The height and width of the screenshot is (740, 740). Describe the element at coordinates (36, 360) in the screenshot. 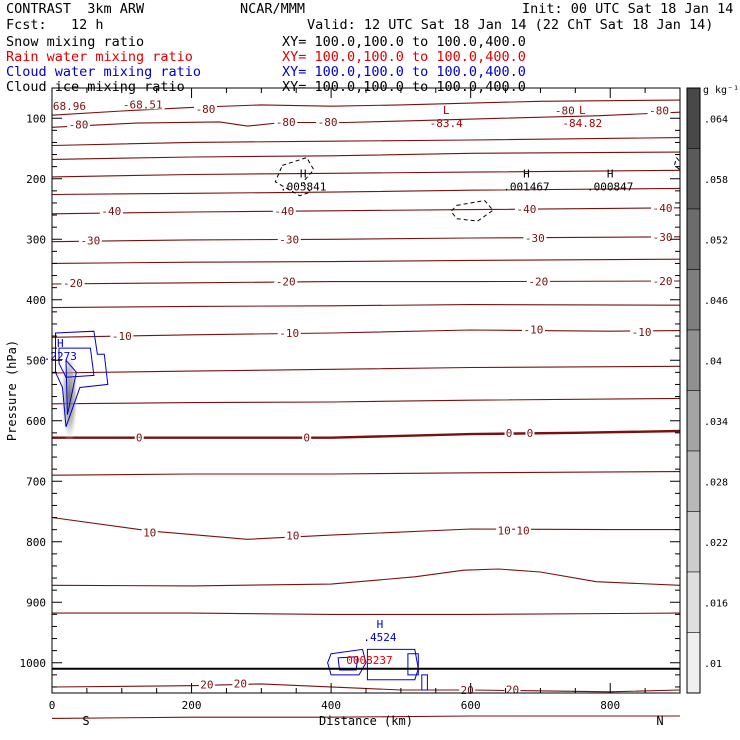

I see `y-tick-label: 500` at that location.